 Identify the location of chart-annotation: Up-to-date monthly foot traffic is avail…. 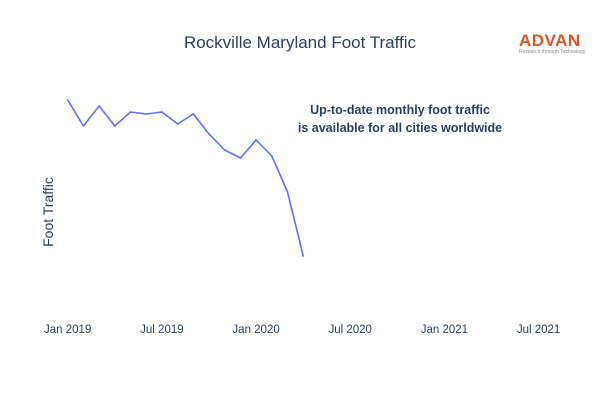
(400, 119).